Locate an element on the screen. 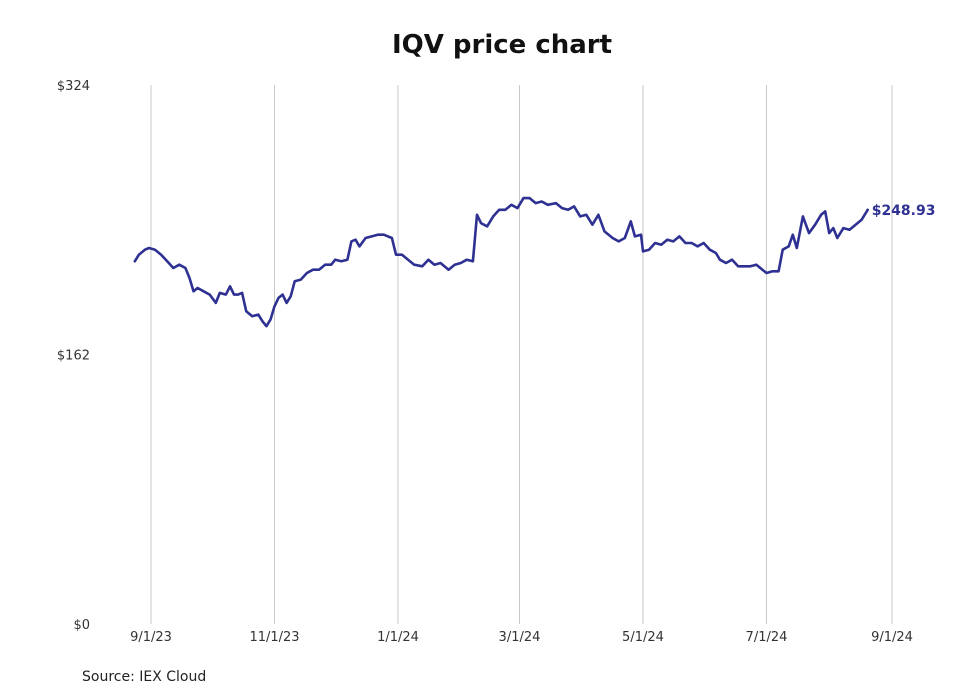 This screenshot has width=980, height=699. chart-title: IQV price chart is located at coordinates (502, 45).